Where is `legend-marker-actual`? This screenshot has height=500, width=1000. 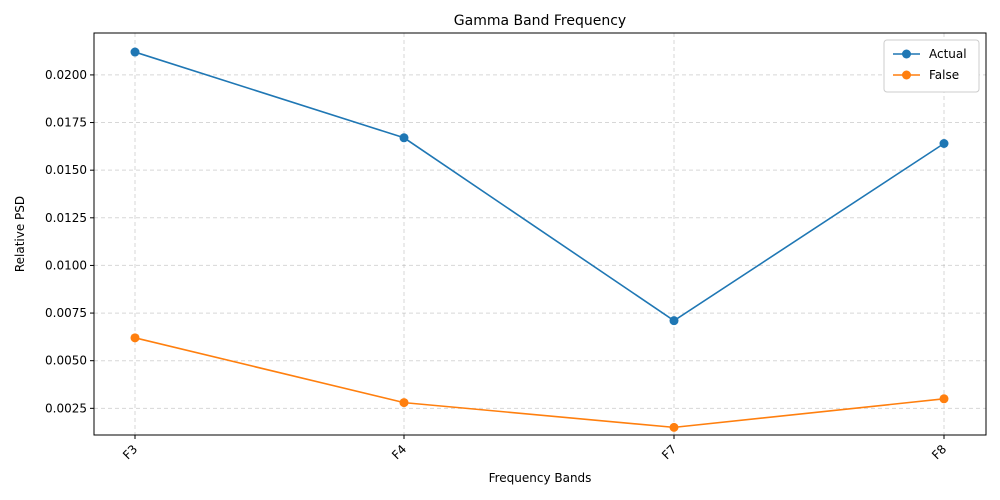 legend-marker-actual is located at coordinates (906, 54).